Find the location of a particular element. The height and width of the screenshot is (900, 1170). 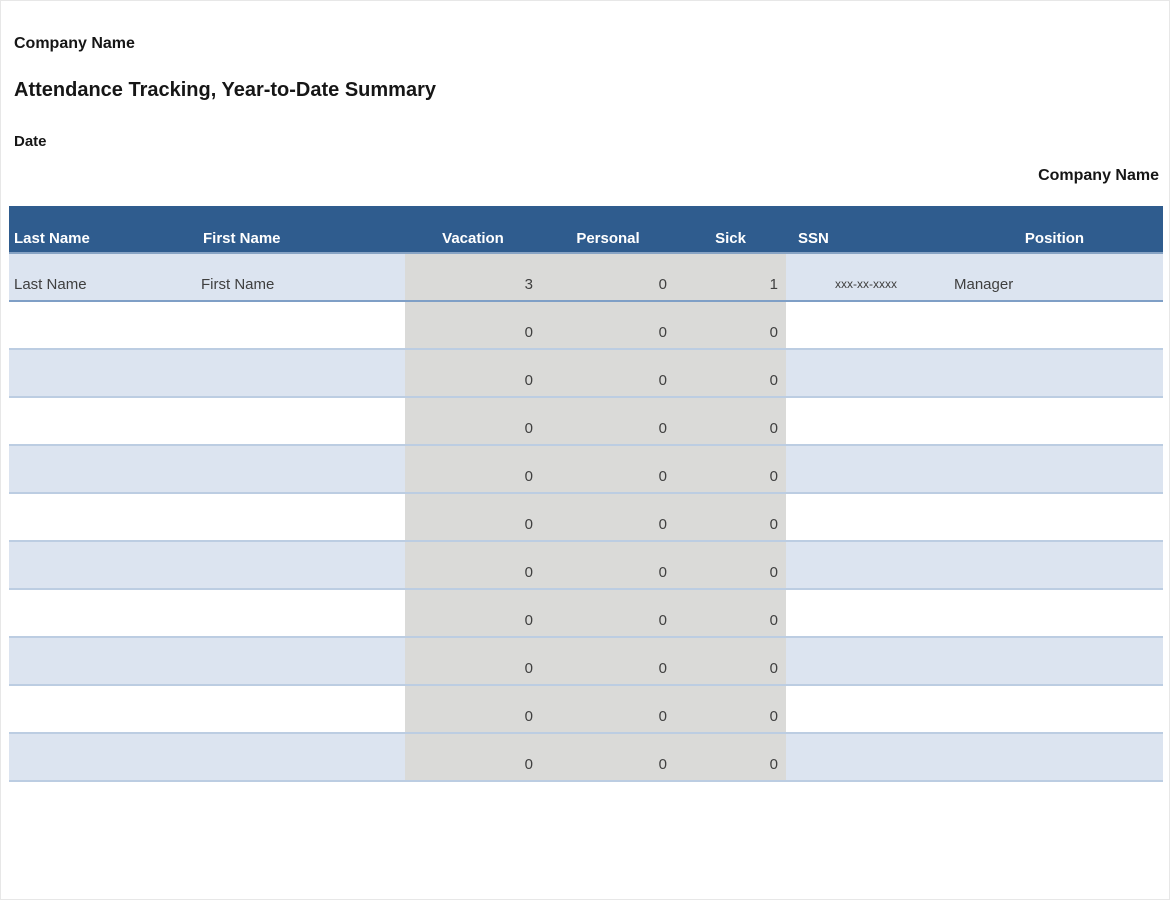

column-header-position: Position is located at coordinates (1054, 238).